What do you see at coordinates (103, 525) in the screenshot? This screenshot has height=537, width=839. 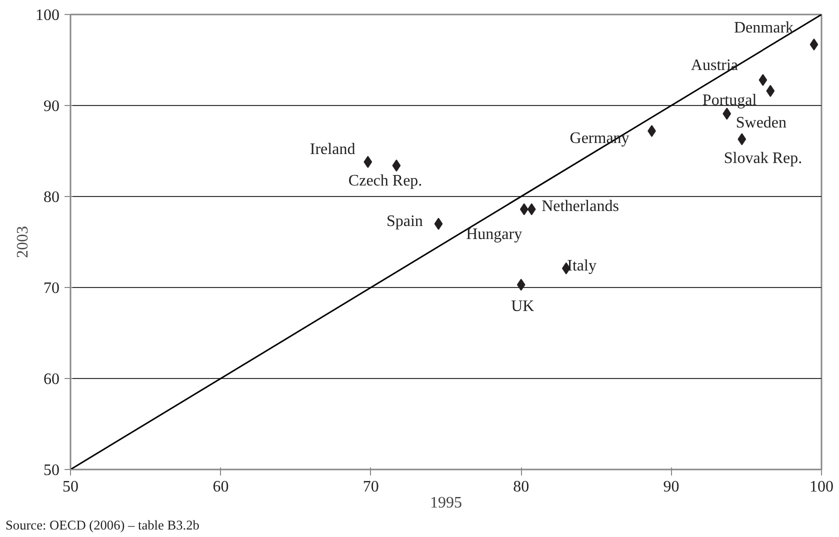 I see `source-note: Source: OECD (2006) – table B3.2b` at bounding box center [103, 525].